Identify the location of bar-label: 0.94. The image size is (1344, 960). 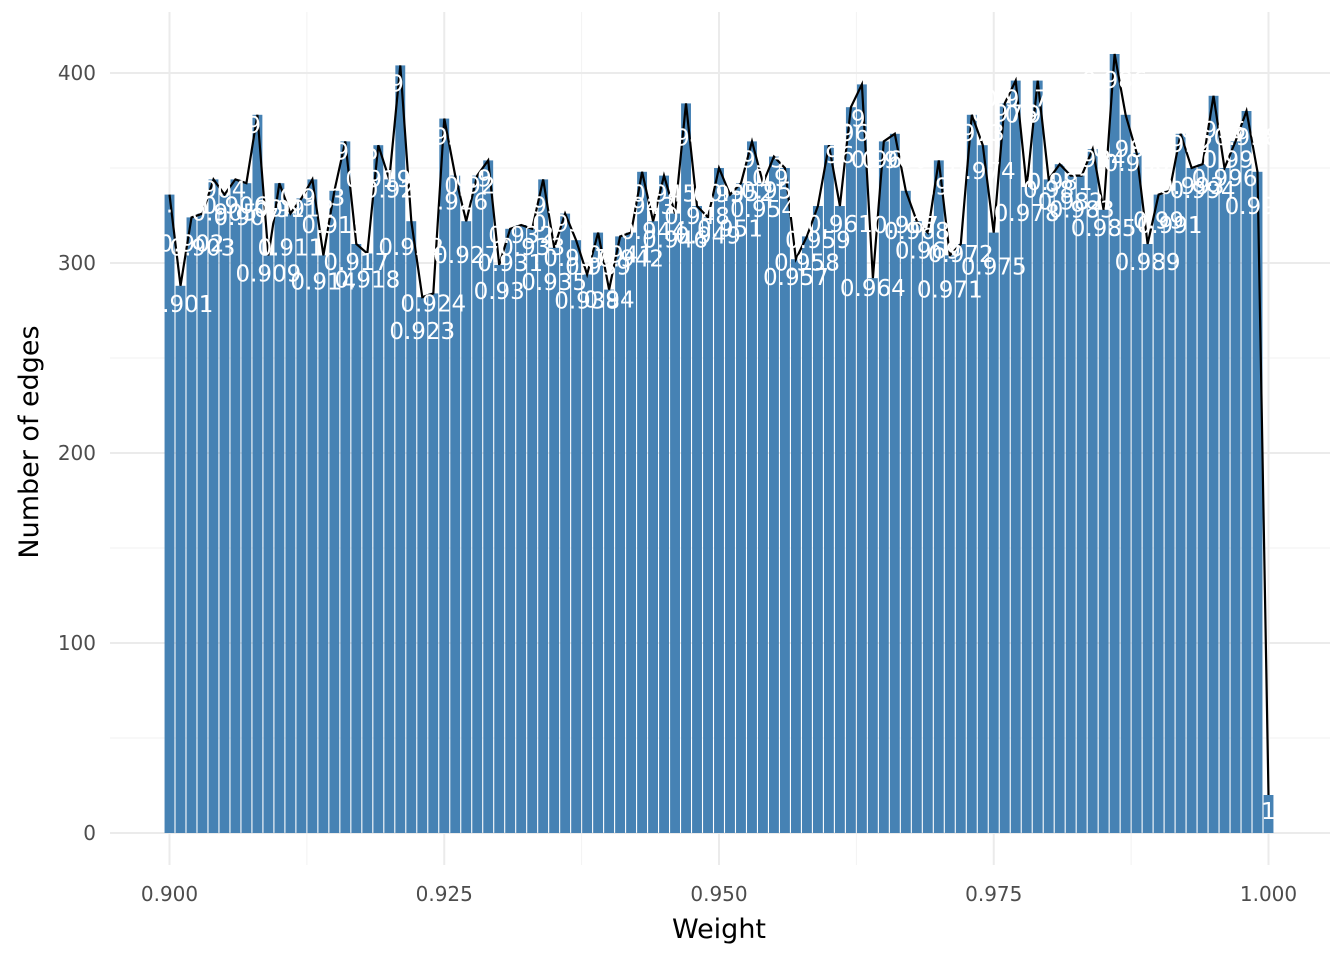
(608, 301).